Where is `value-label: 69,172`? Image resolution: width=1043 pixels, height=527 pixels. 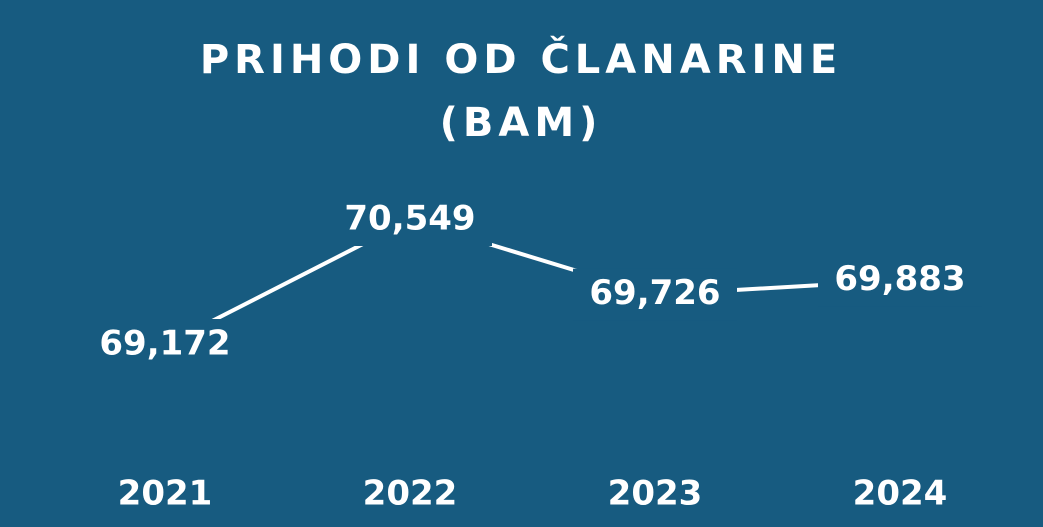
value-label: 69,172 is located at coordinates (164, 344).